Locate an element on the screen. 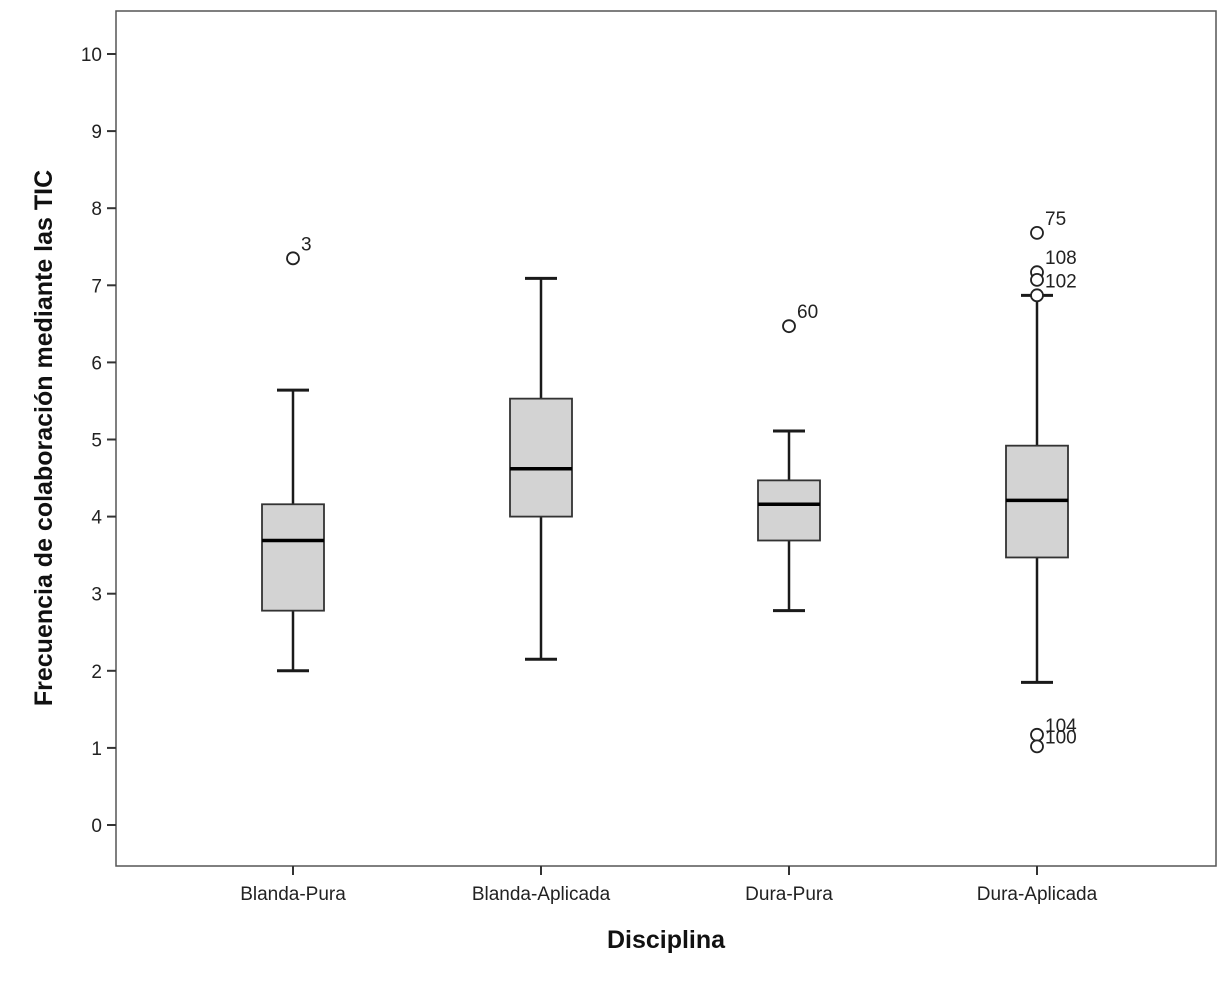 The image size is (1230, 989). y-tick-label: 5 is located at coordinates (96, 441).